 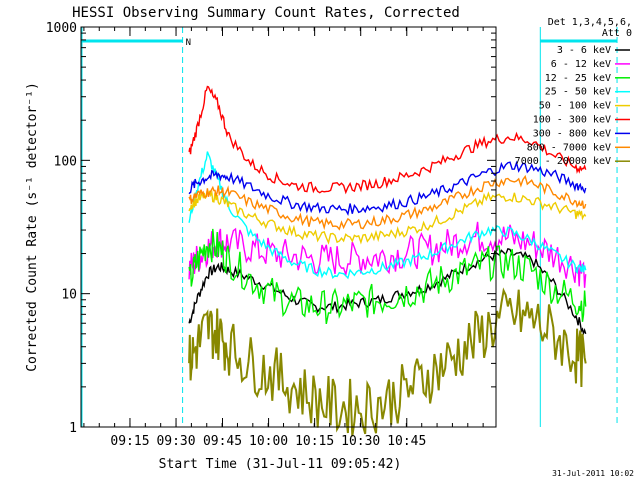 I want to click on x-tick-label: 09:15, so click(x=129, y=441).